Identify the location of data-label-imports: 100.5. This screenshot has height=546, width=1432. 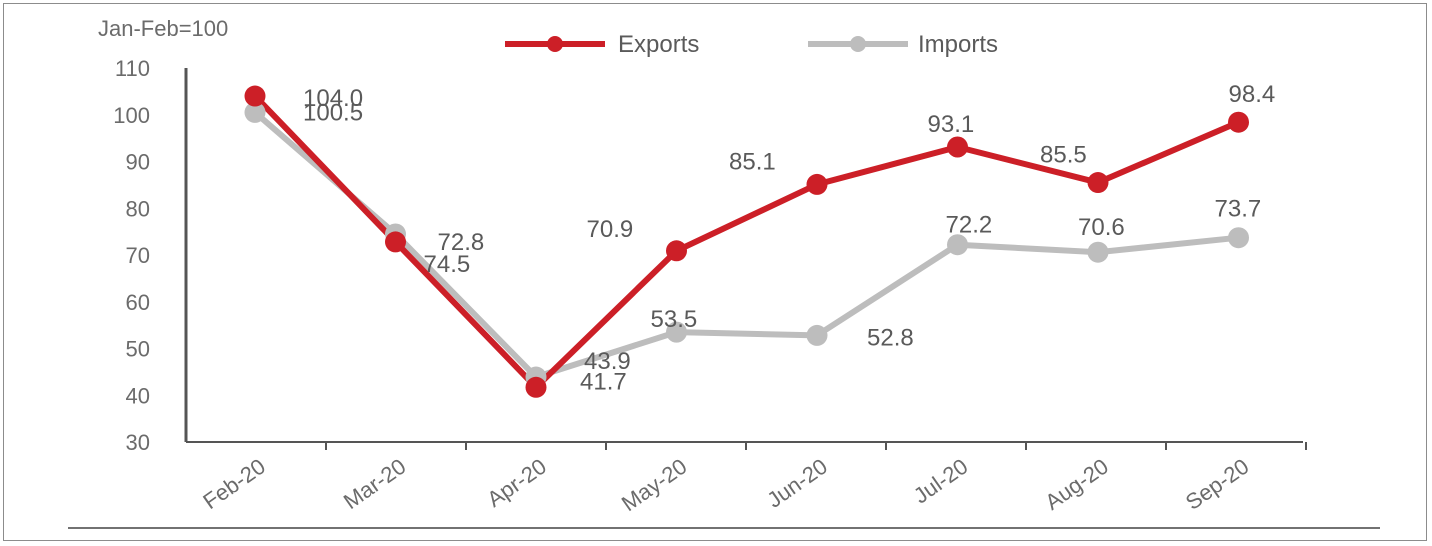
(333, 112).